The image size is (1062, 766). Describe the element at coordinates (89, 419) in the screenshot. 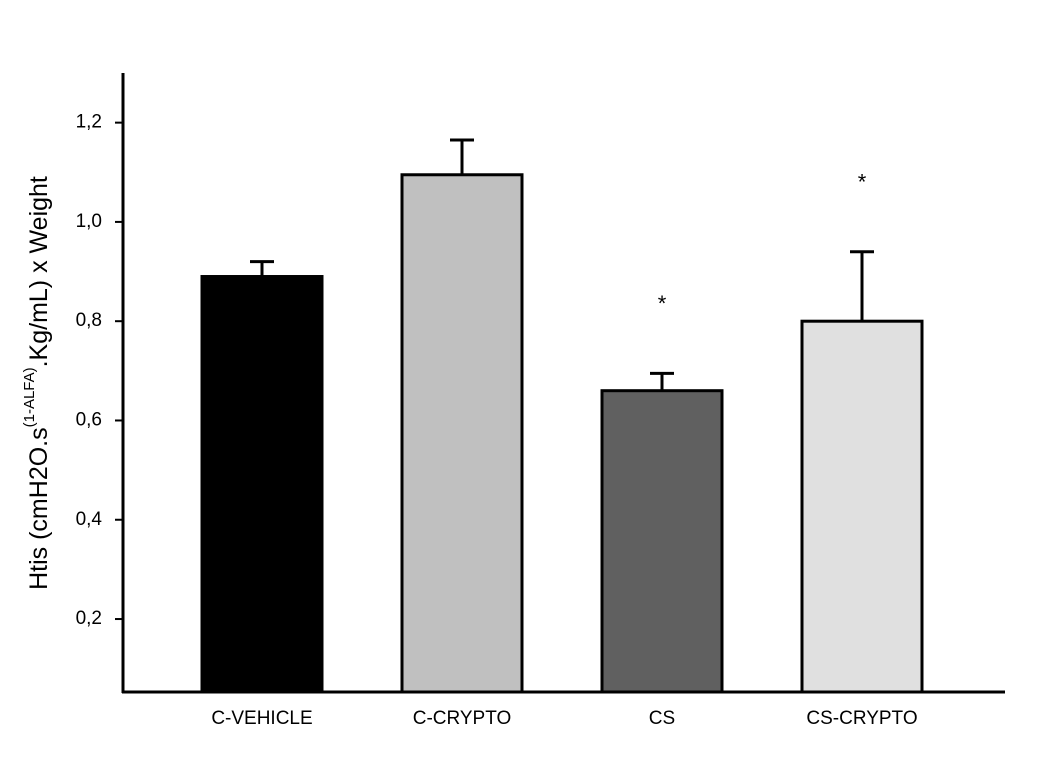

I see `y-tick-label: 0,6` at that location.